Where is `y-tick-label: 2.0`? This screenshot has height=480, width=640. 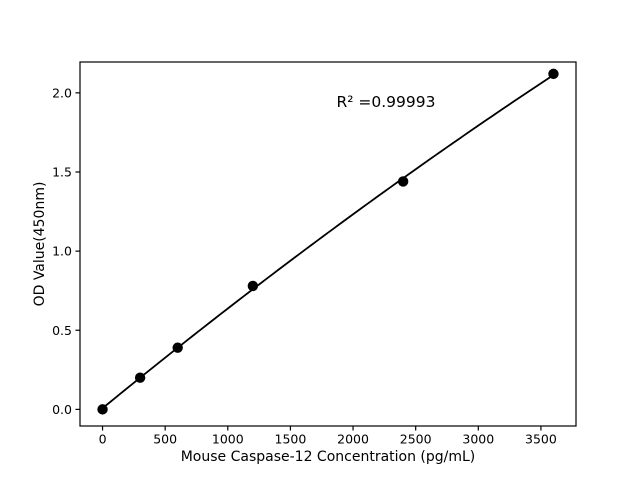 y-tick-label: 2.0 is located at coordinates (62, 92).